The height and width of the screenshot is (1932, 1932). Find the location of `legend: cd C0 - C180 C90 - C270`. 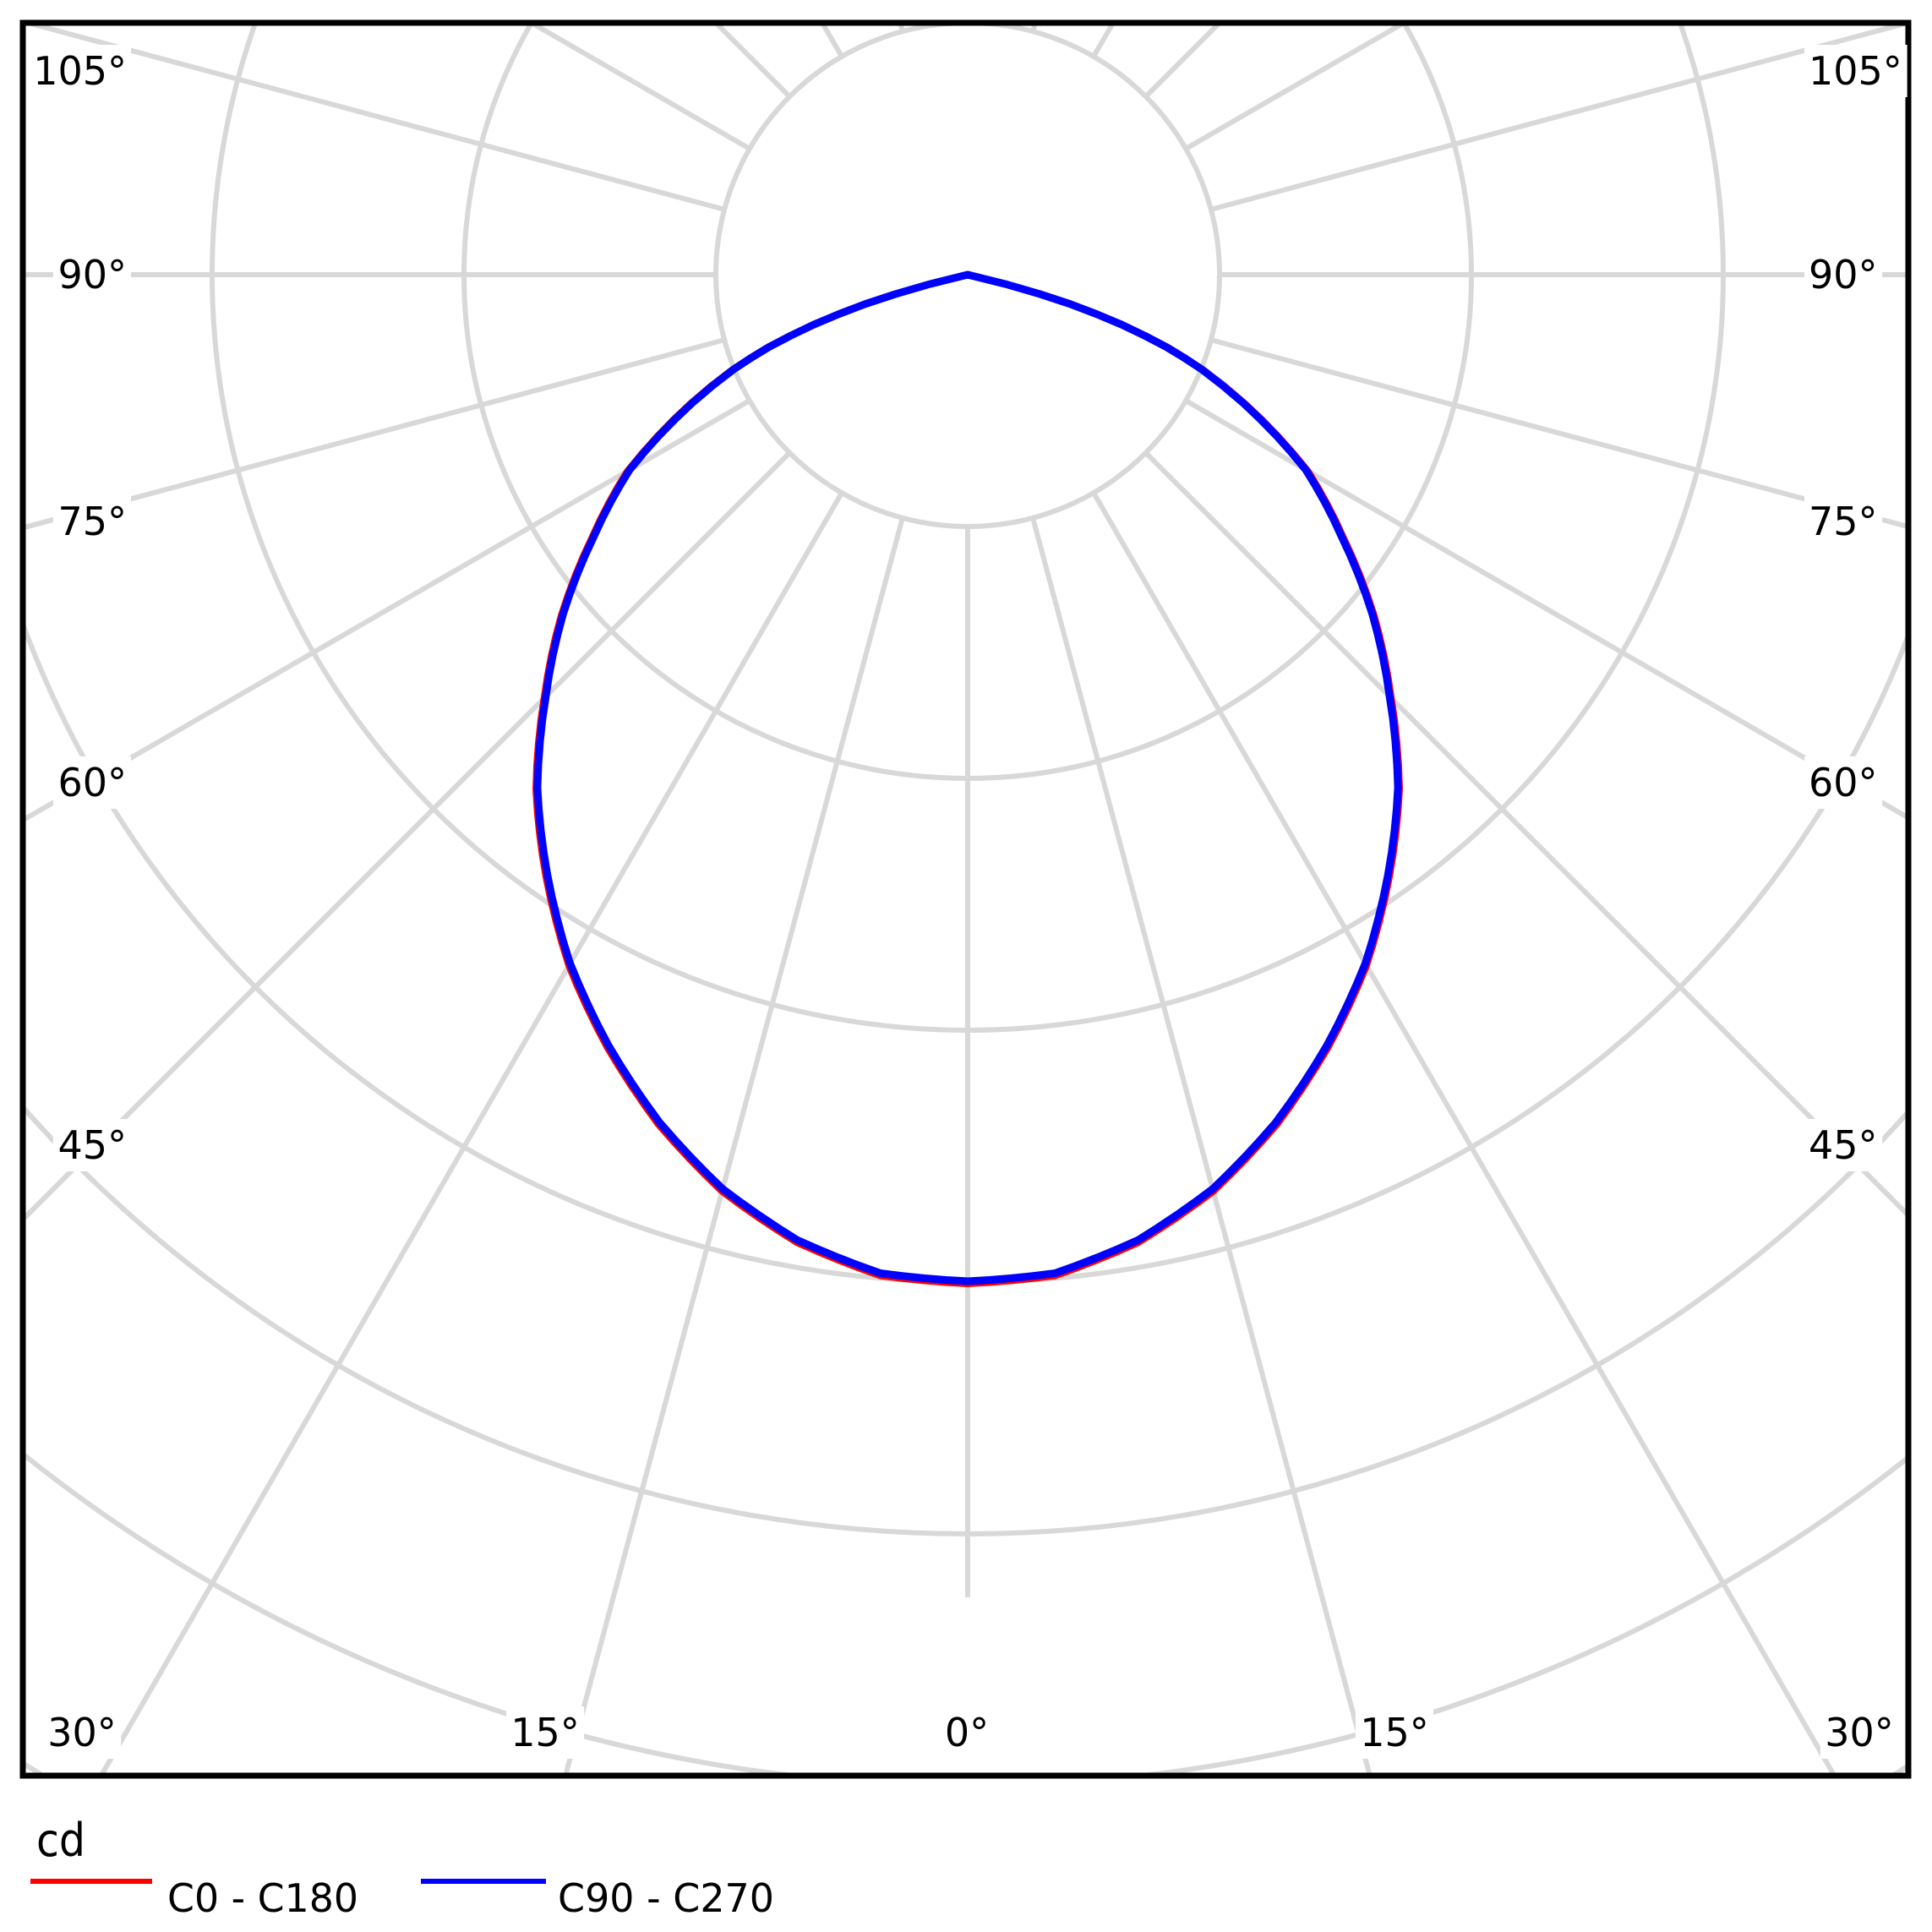

legend: cd C0 - C180 C90 - C270 is located at coordinates (402, 1867).